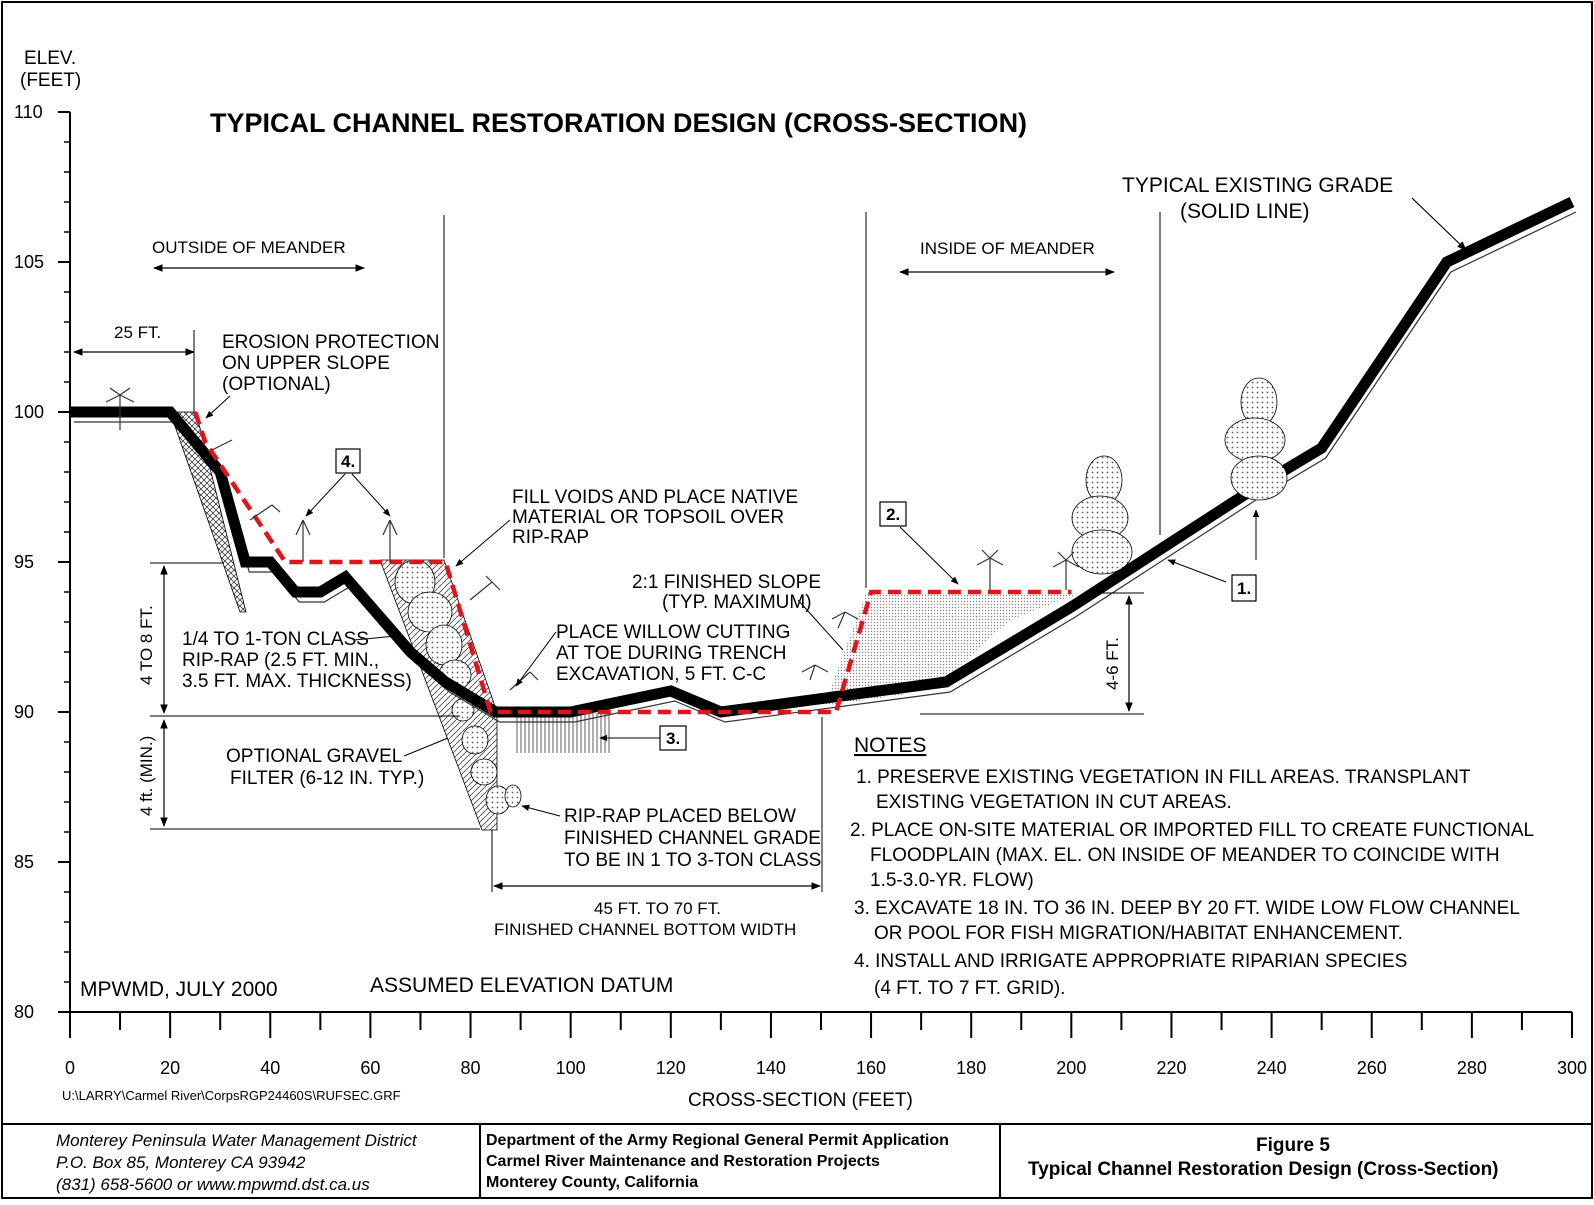 This screenshot has height=1205, width=1594. What do you see at coordinates (47, 535) in the screenshot?
I see `y-axis: ELEV. (FEET) 110 105 100 95 90 85 80` at bounding box center [47, 535].